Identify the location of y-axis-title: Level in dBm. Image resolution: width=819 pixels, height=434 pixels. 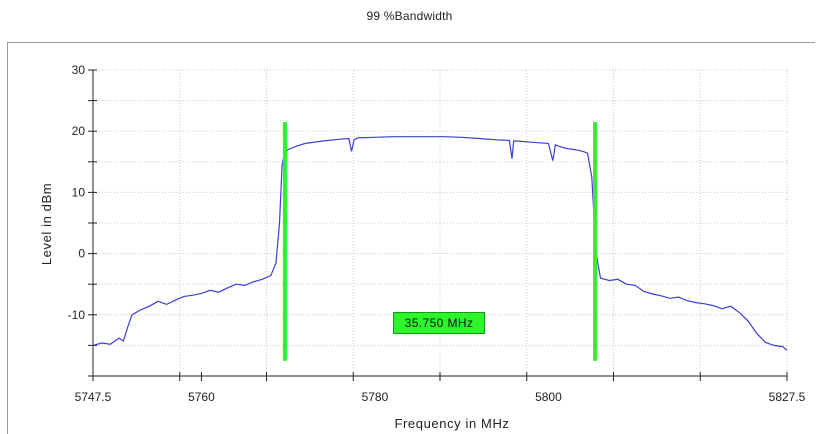
(46, 224).